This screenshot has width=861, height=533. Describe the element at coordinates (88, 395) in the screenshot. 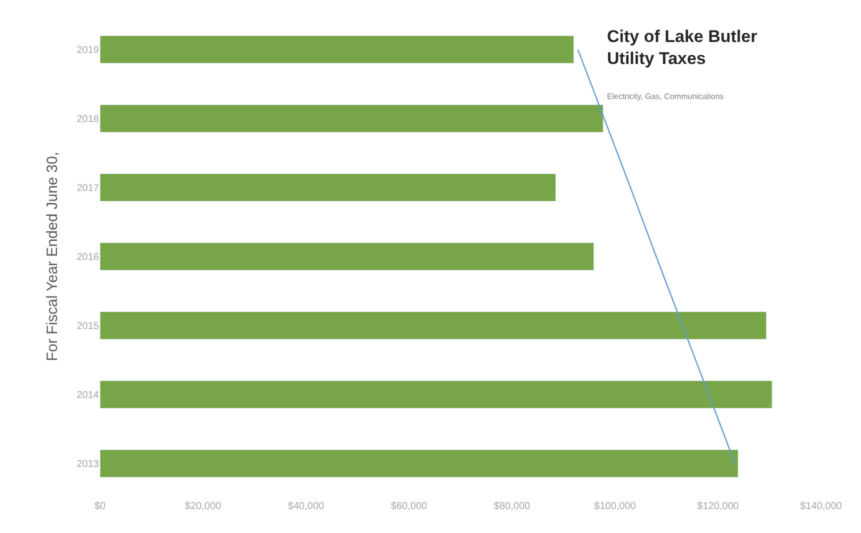

I see `y-tick-label: 2014` at that location.